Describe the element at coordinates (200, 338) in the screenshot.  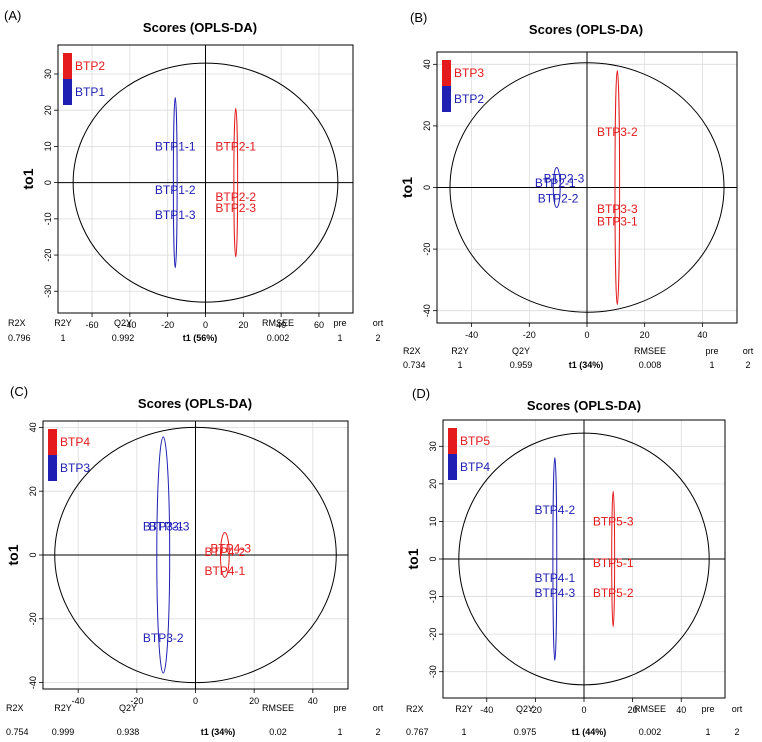
I see `x-axis-label: t1 (56%)` at that location.